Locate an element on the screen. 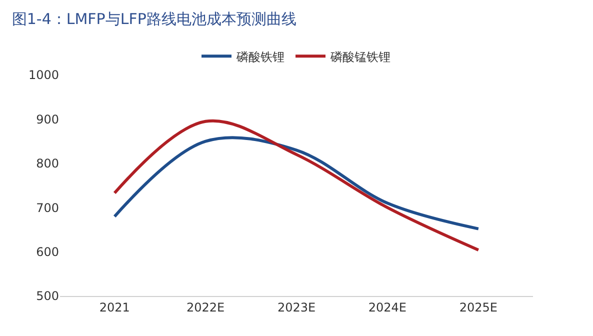  x-tick-label: 2025E is located at coordinates (478, 307).